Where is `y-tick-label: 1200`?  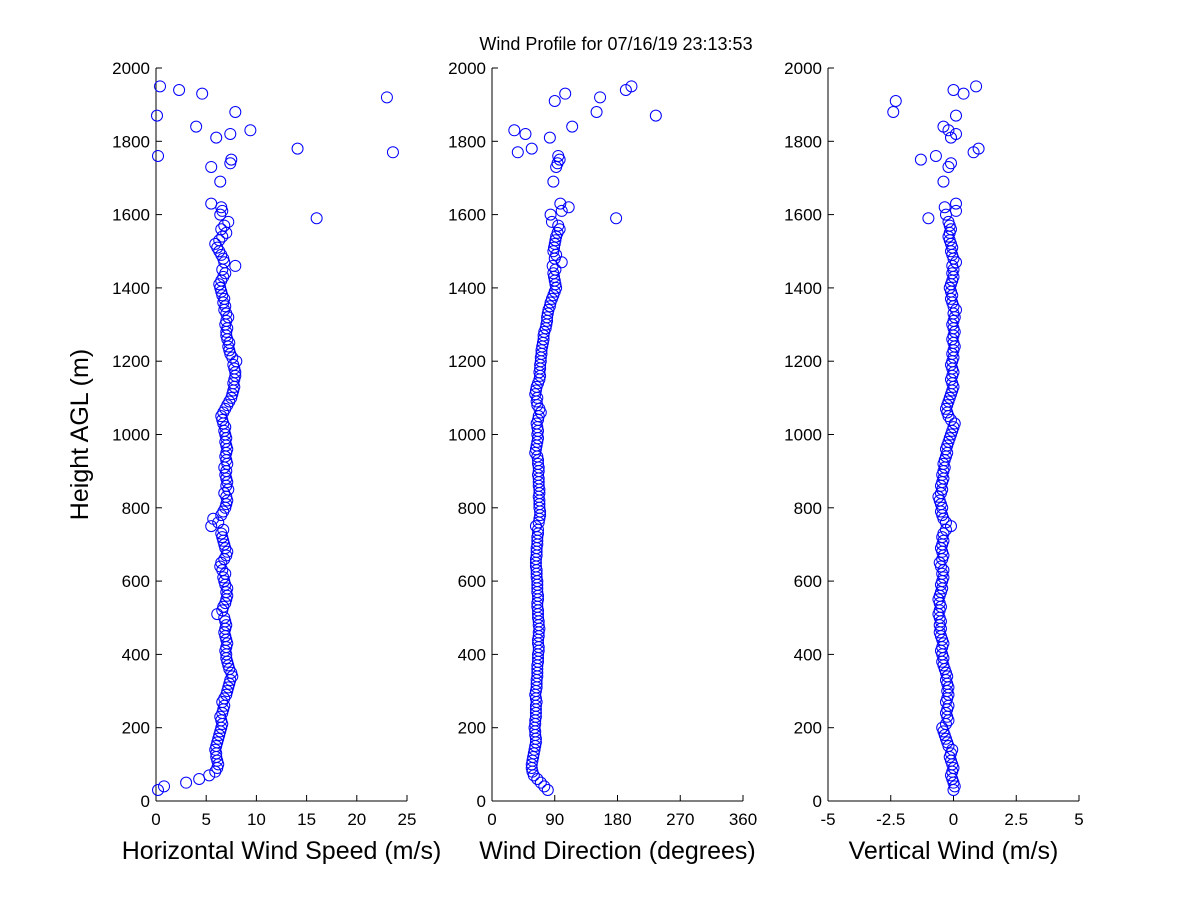
y-tick-label: 1200 is located at coordinates (467, 361).